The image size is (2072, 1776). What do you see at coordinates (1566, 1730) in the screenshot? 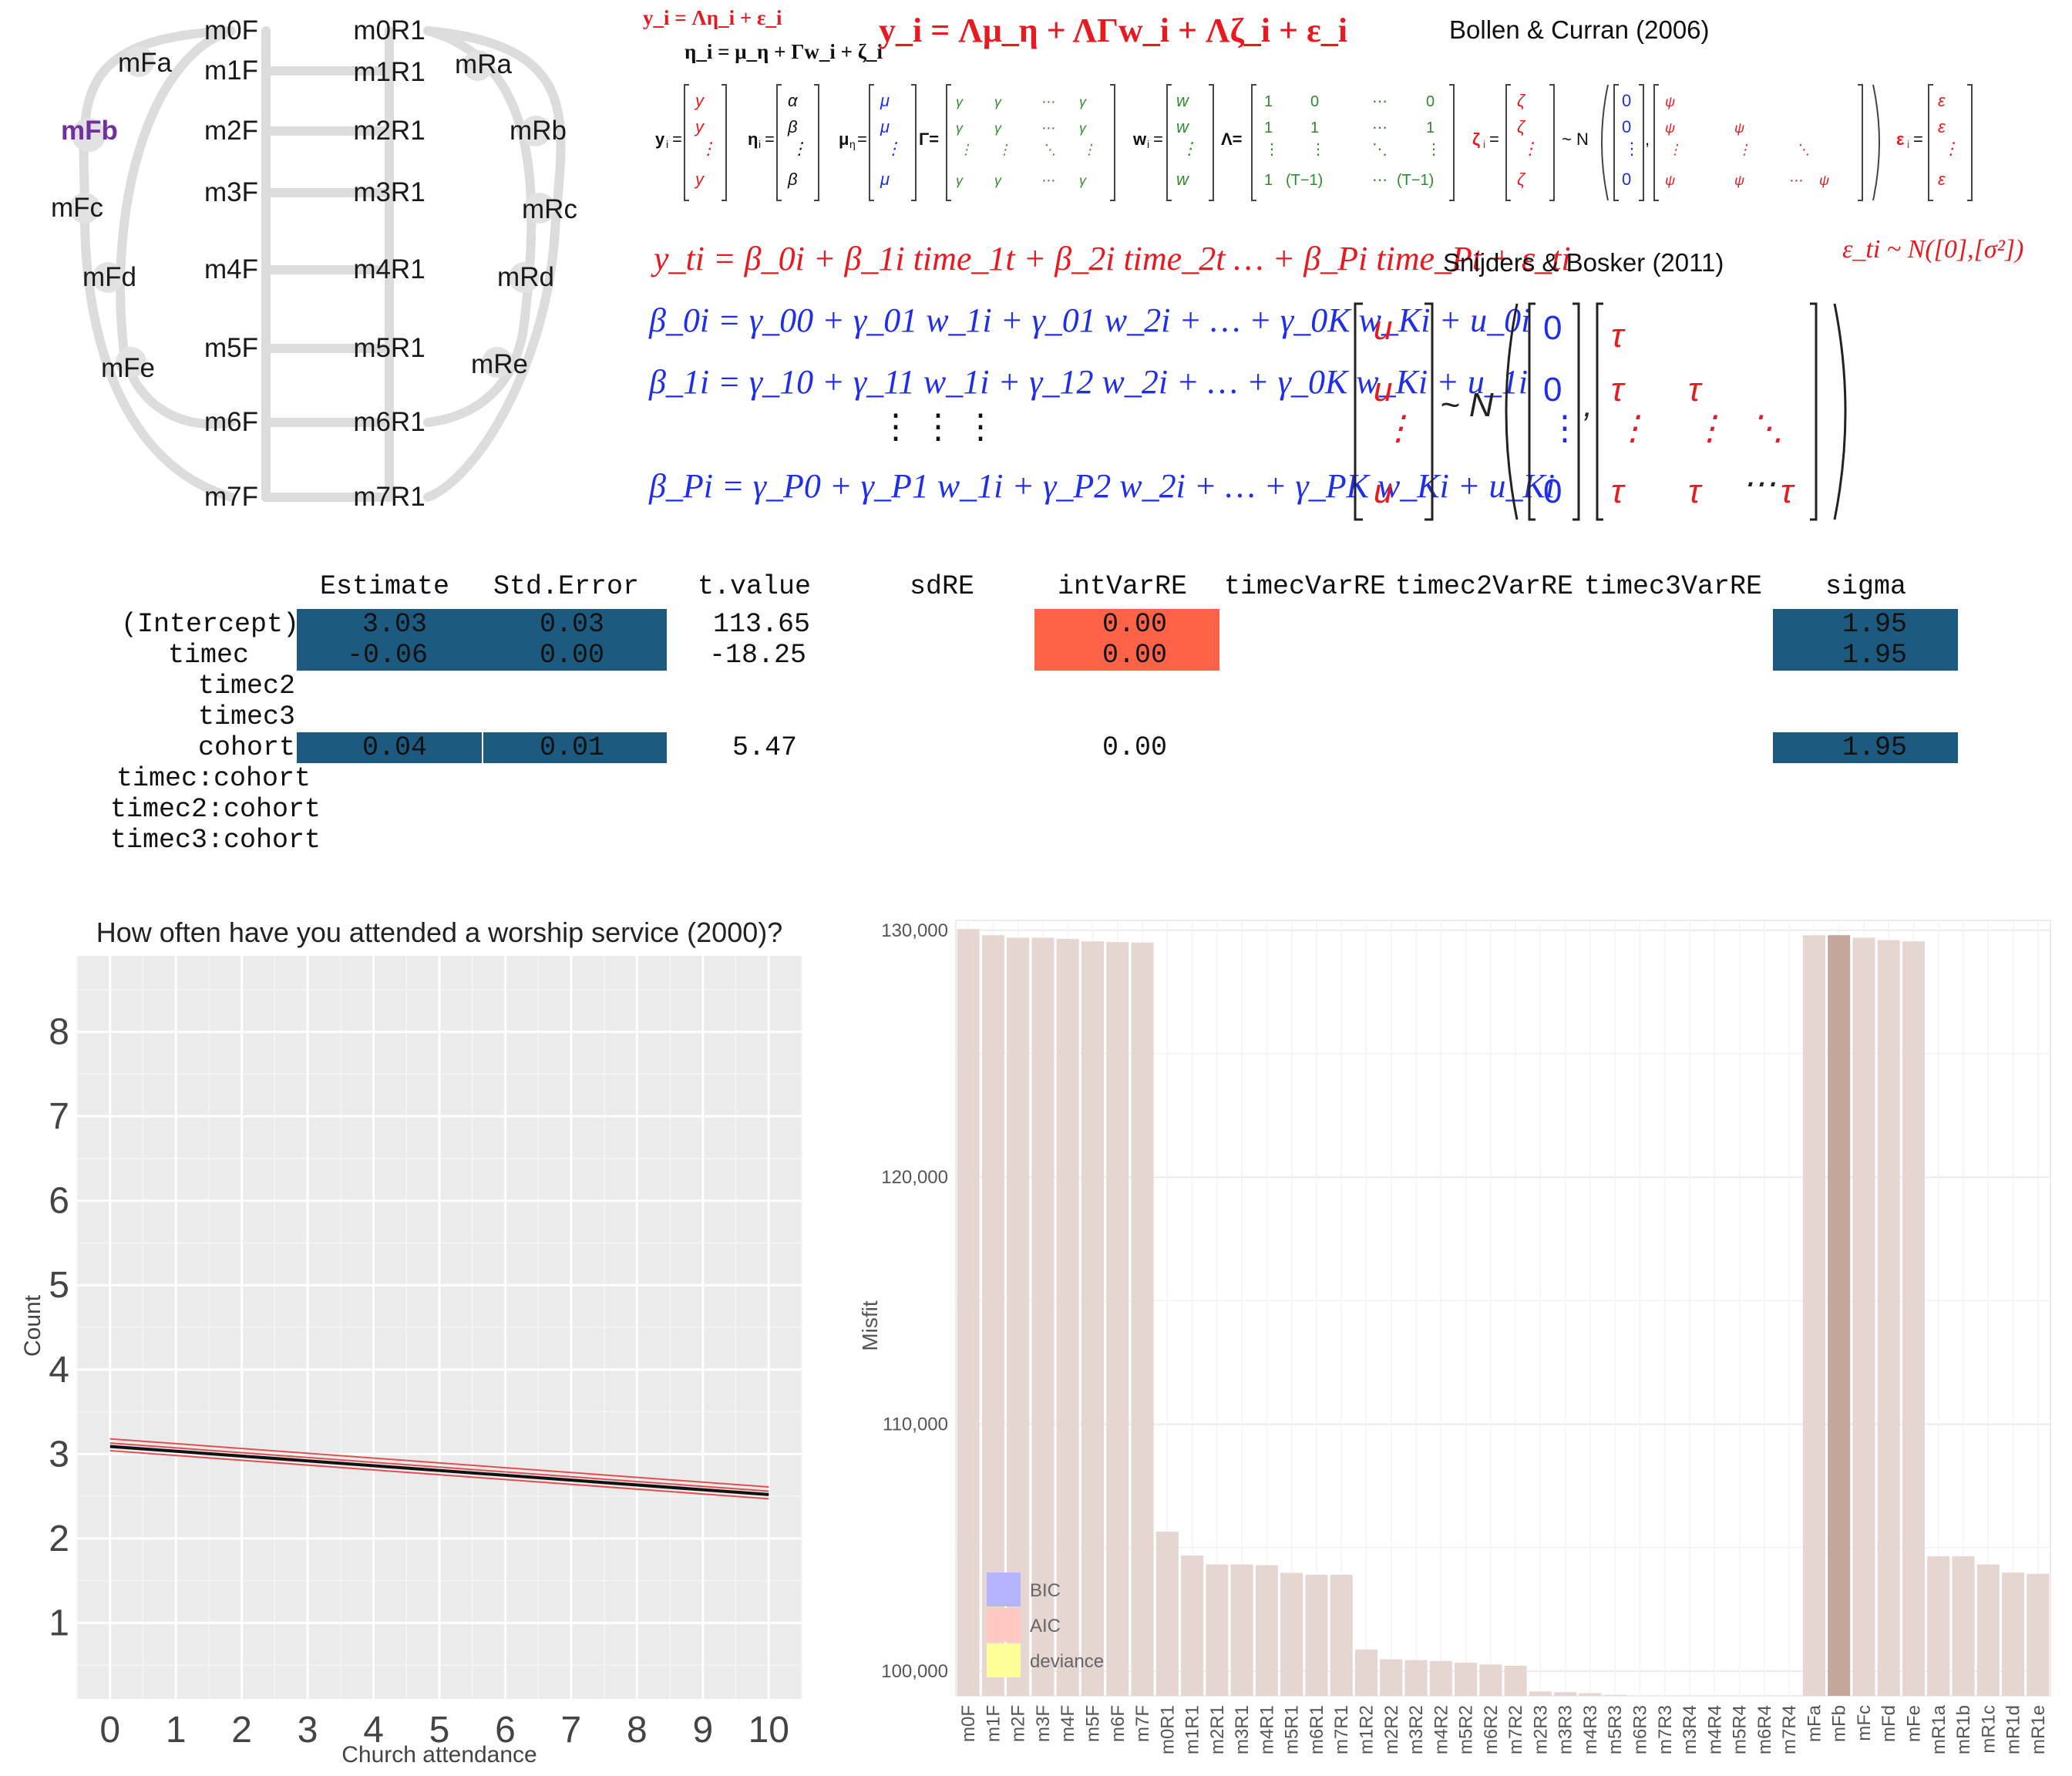
I see `x-tick-label: m3R3` at bounding box center [1566, 1730].